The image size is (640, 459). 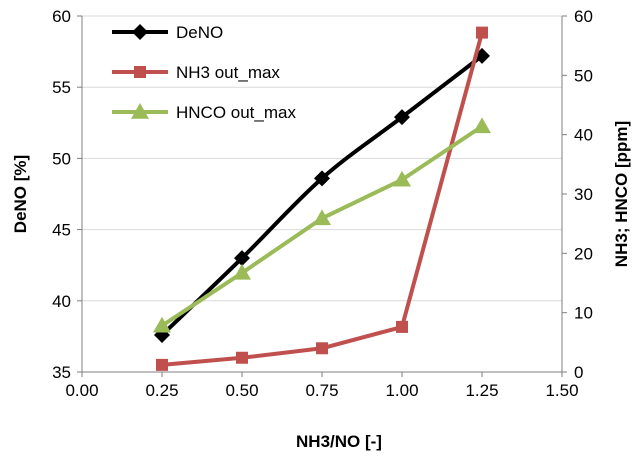 What do you see at coordinates (583, 75) in the screenshot?
I see `right-y-tick-label: 50` at bounding box center [583, 75].